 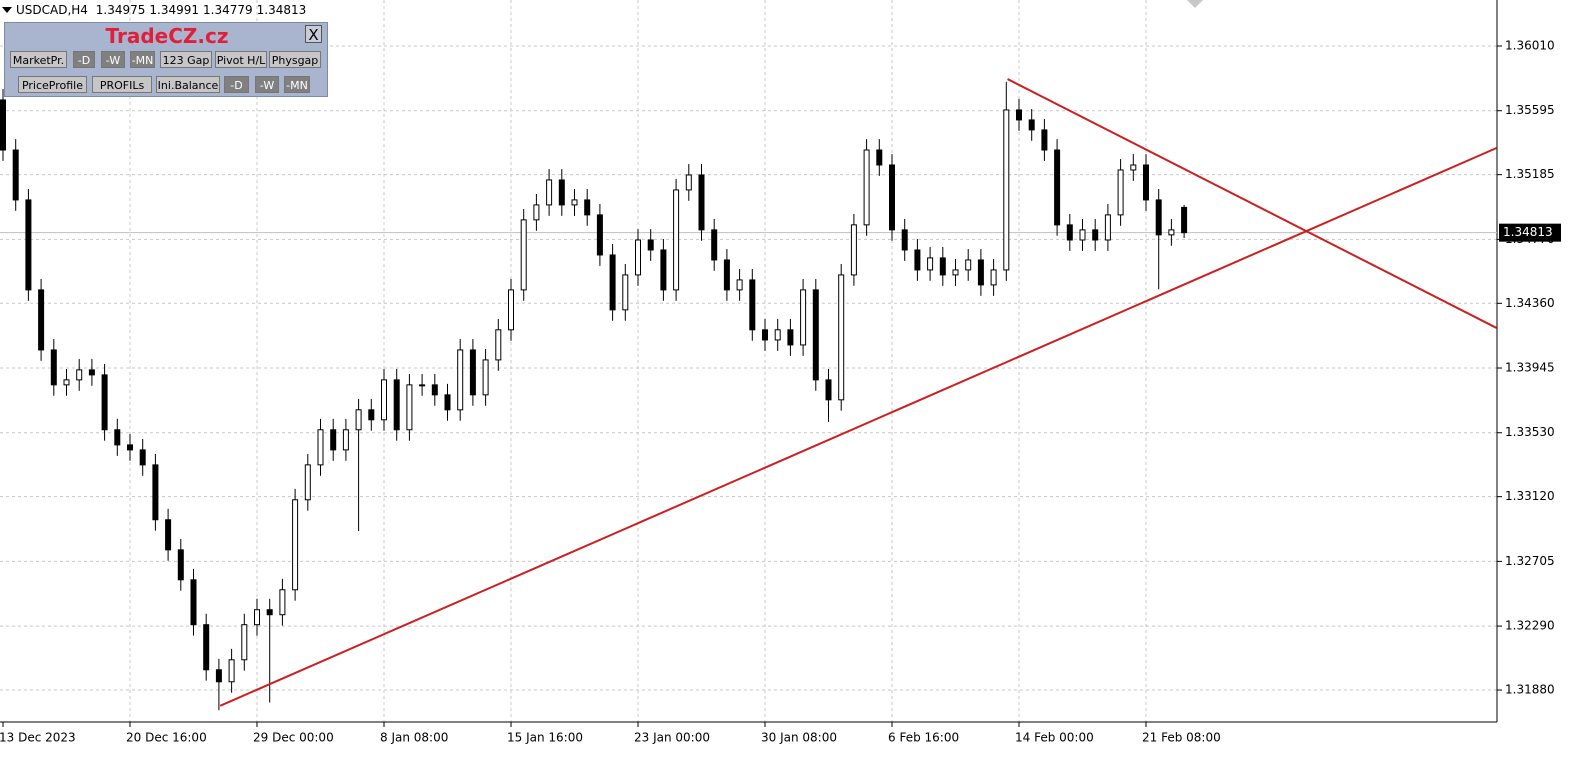 What do you see at coordinates (281, 10) in the screenshot?
I see `close-price: 1.34813` at bounding box center [281, 10].